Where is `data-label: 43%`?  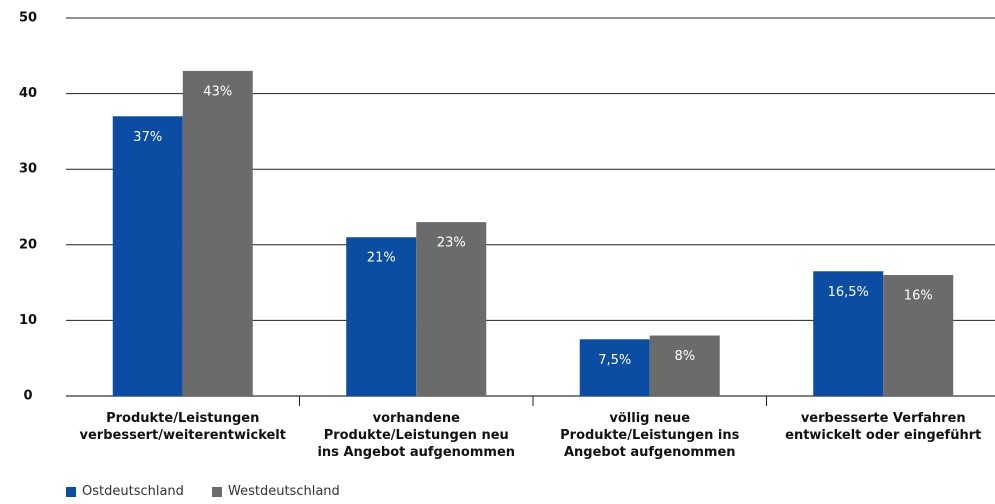
data-label: 43% is located at coordinates (217, 91).